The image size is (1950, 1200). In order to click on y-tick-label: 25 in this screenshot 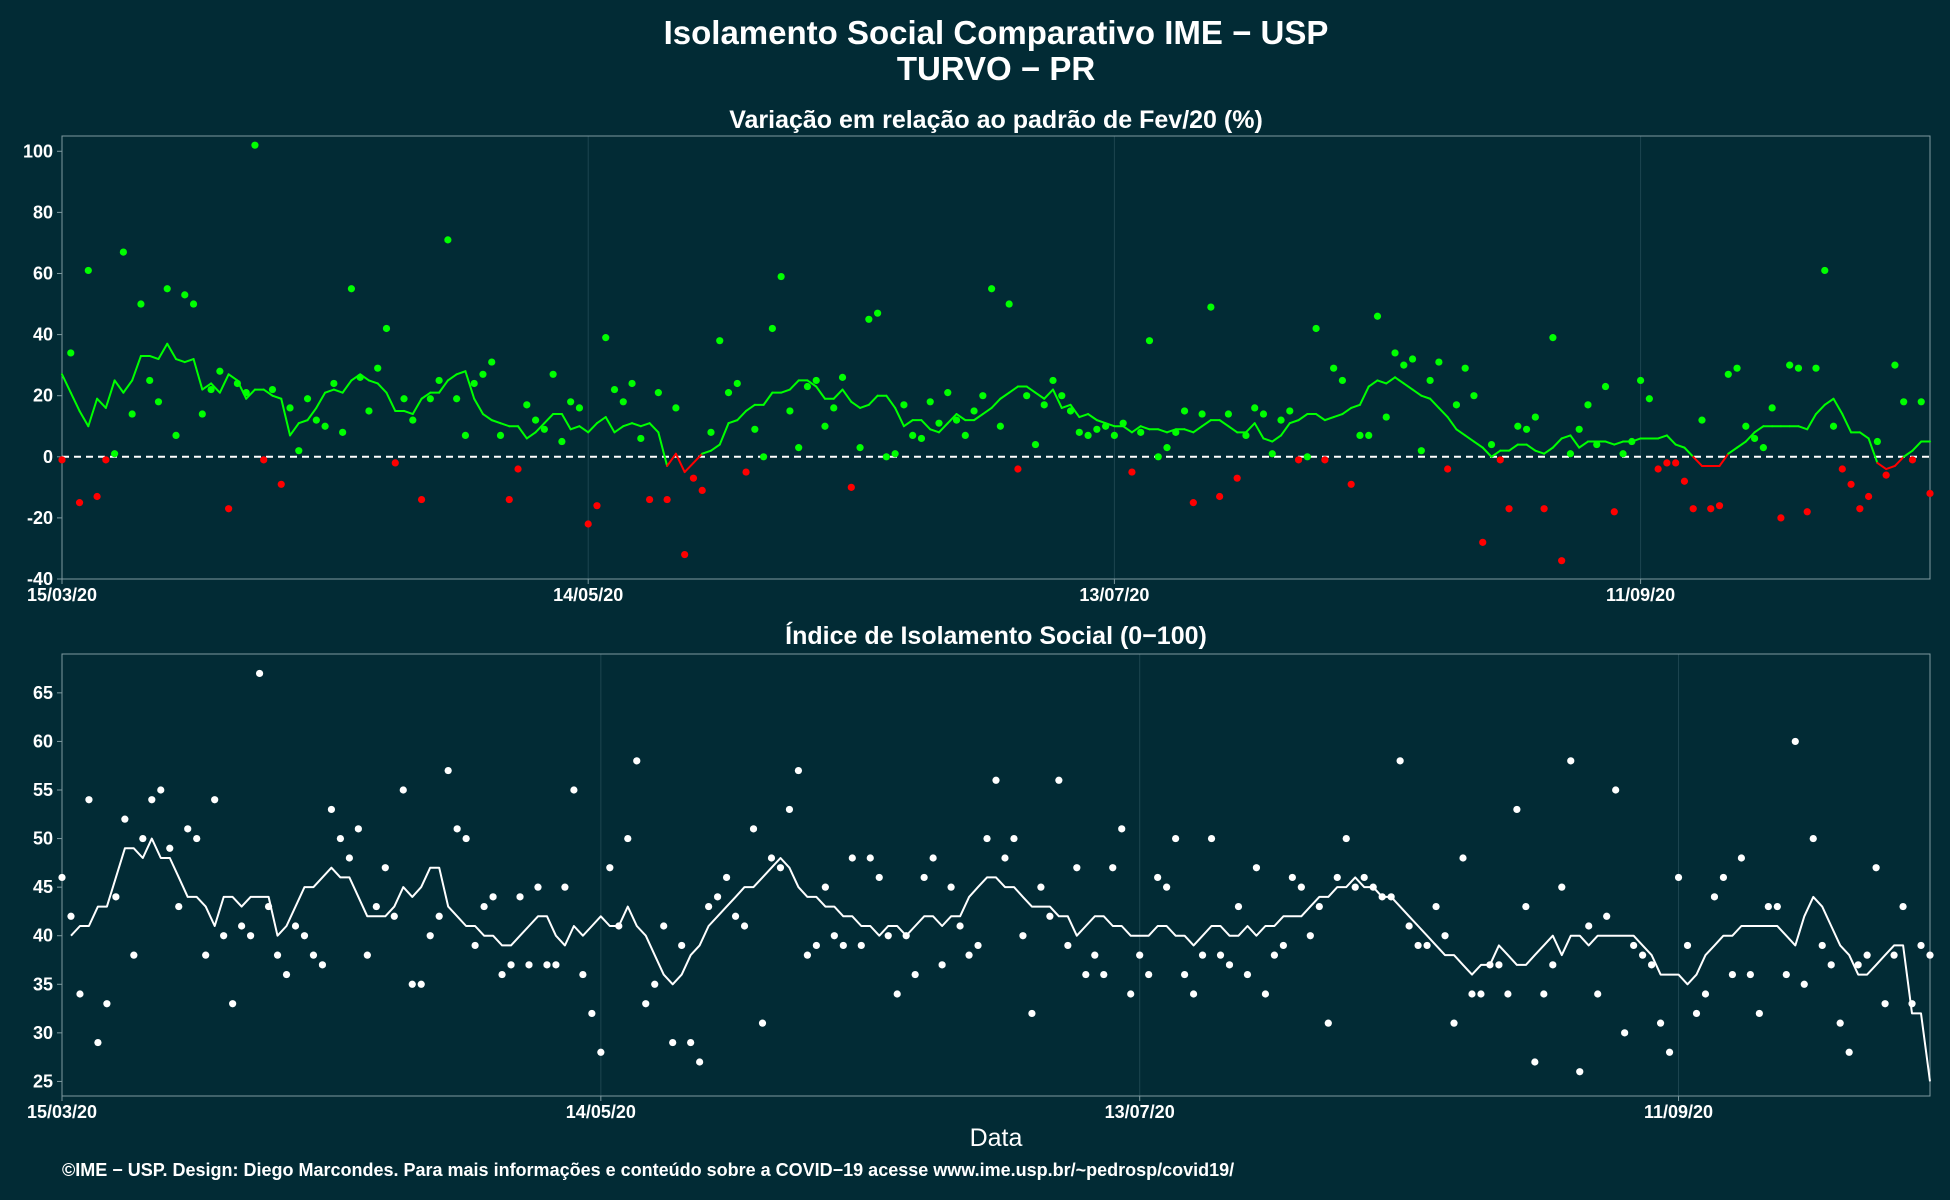, I will do `click(43, 1081)`.